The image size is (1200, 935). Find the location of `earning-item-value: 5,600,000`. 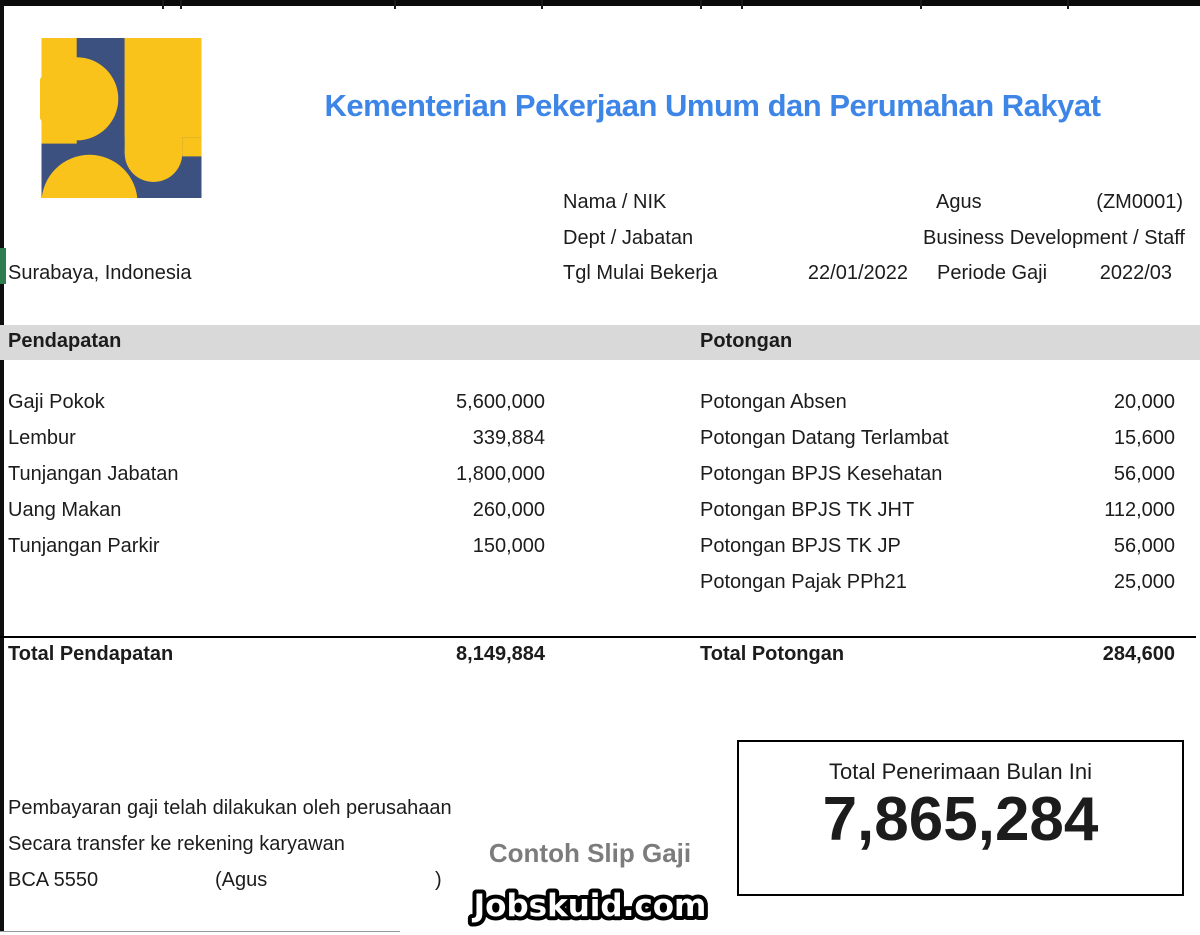

earning-item-value: 5,600,000 is located at coordinates (500, 402).